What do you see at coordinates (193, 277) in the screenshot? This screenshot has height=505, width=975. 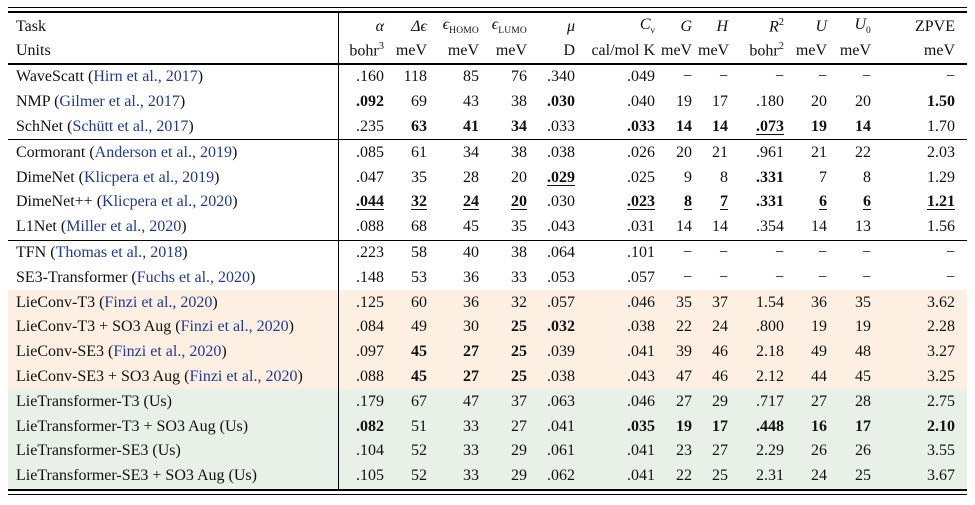 I see `citation-link: Fuchs et al., 2020` at bounding box center [193, 277].